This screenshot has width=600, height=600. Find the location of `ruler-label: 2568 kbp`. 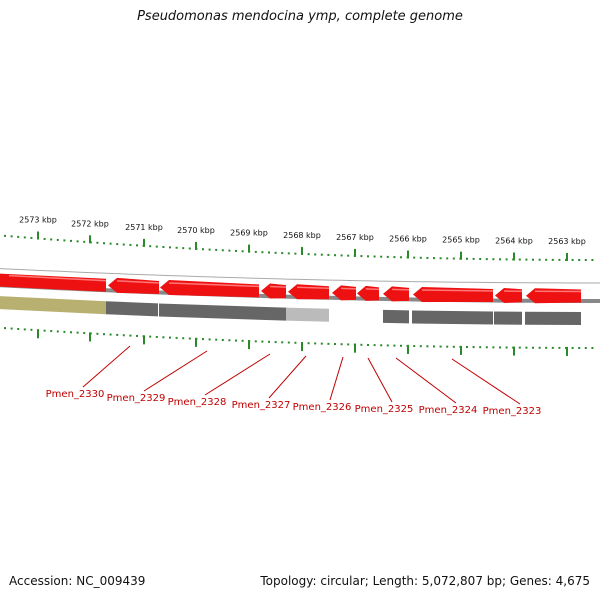

ruler-label: 2568 kbp is located at coordinates (302, 235).